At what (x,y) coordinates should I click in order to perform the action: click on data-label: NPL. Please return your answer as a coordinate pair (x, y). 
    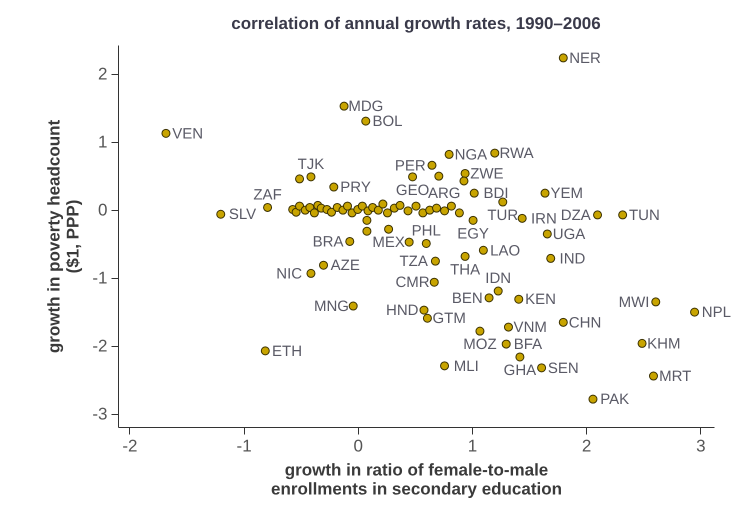
    Looking at the image, I should click on (716, 313).